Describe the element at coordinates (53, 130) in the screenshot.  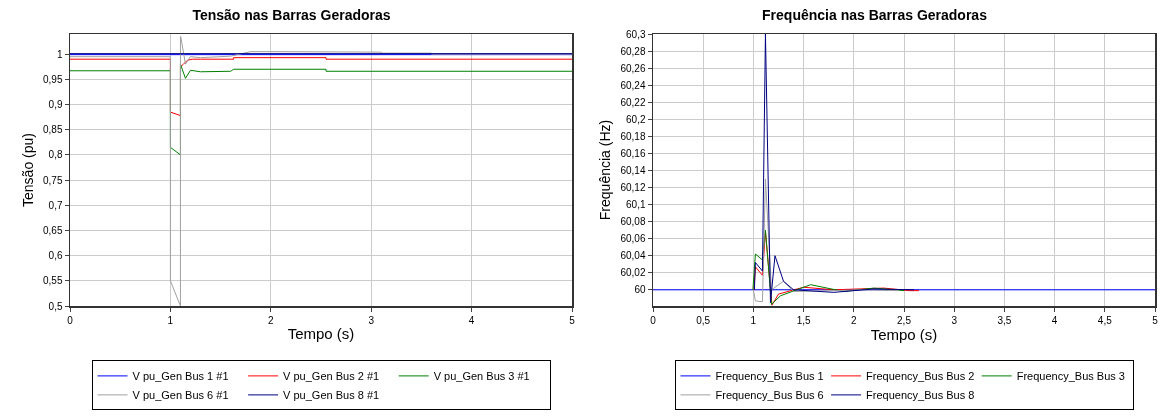
I see `y-tick-label: 0,85` at that location.